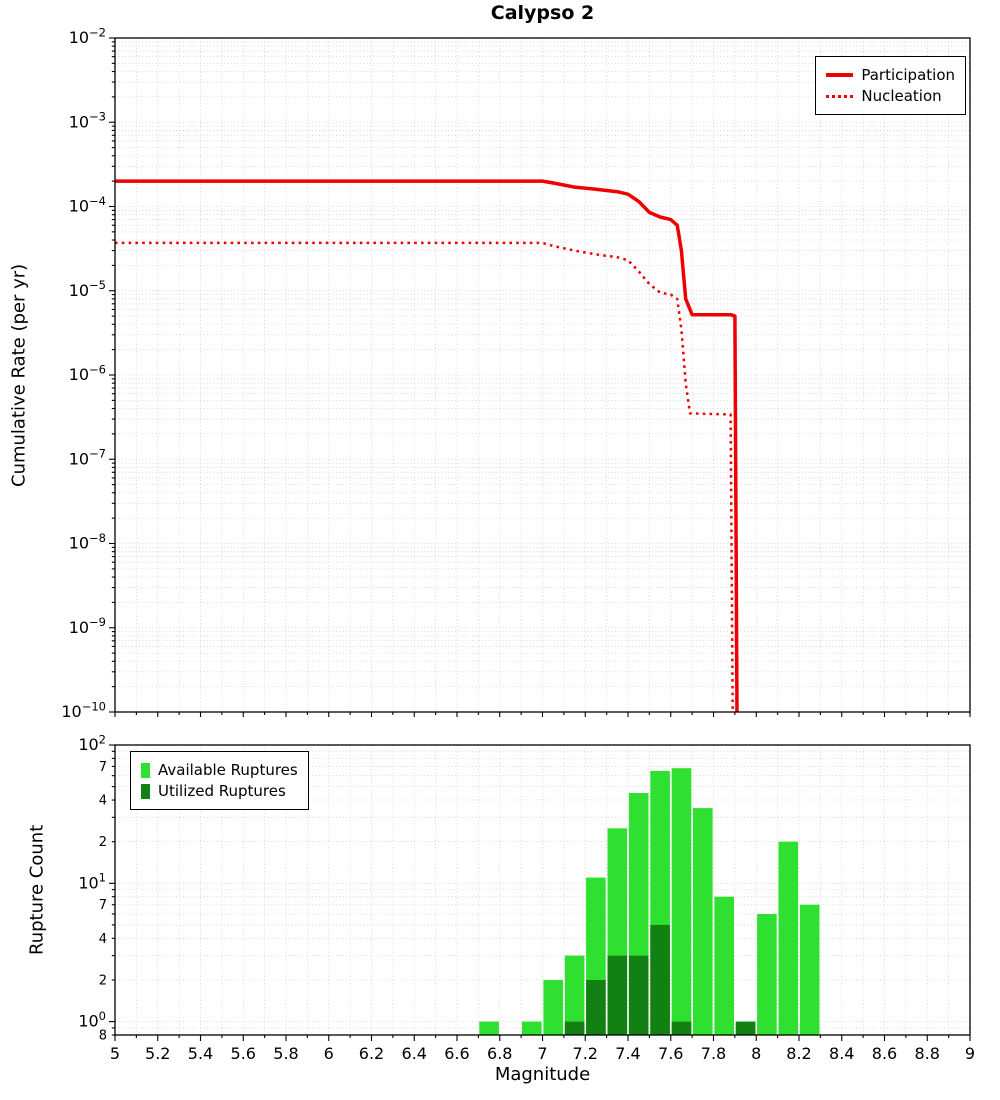 This screenshot has height=1100, width=1000. What do you see at coordinates (145, 770) in the screenshot?
I see `available-bar-swatch` at bounding box center [145, 770].